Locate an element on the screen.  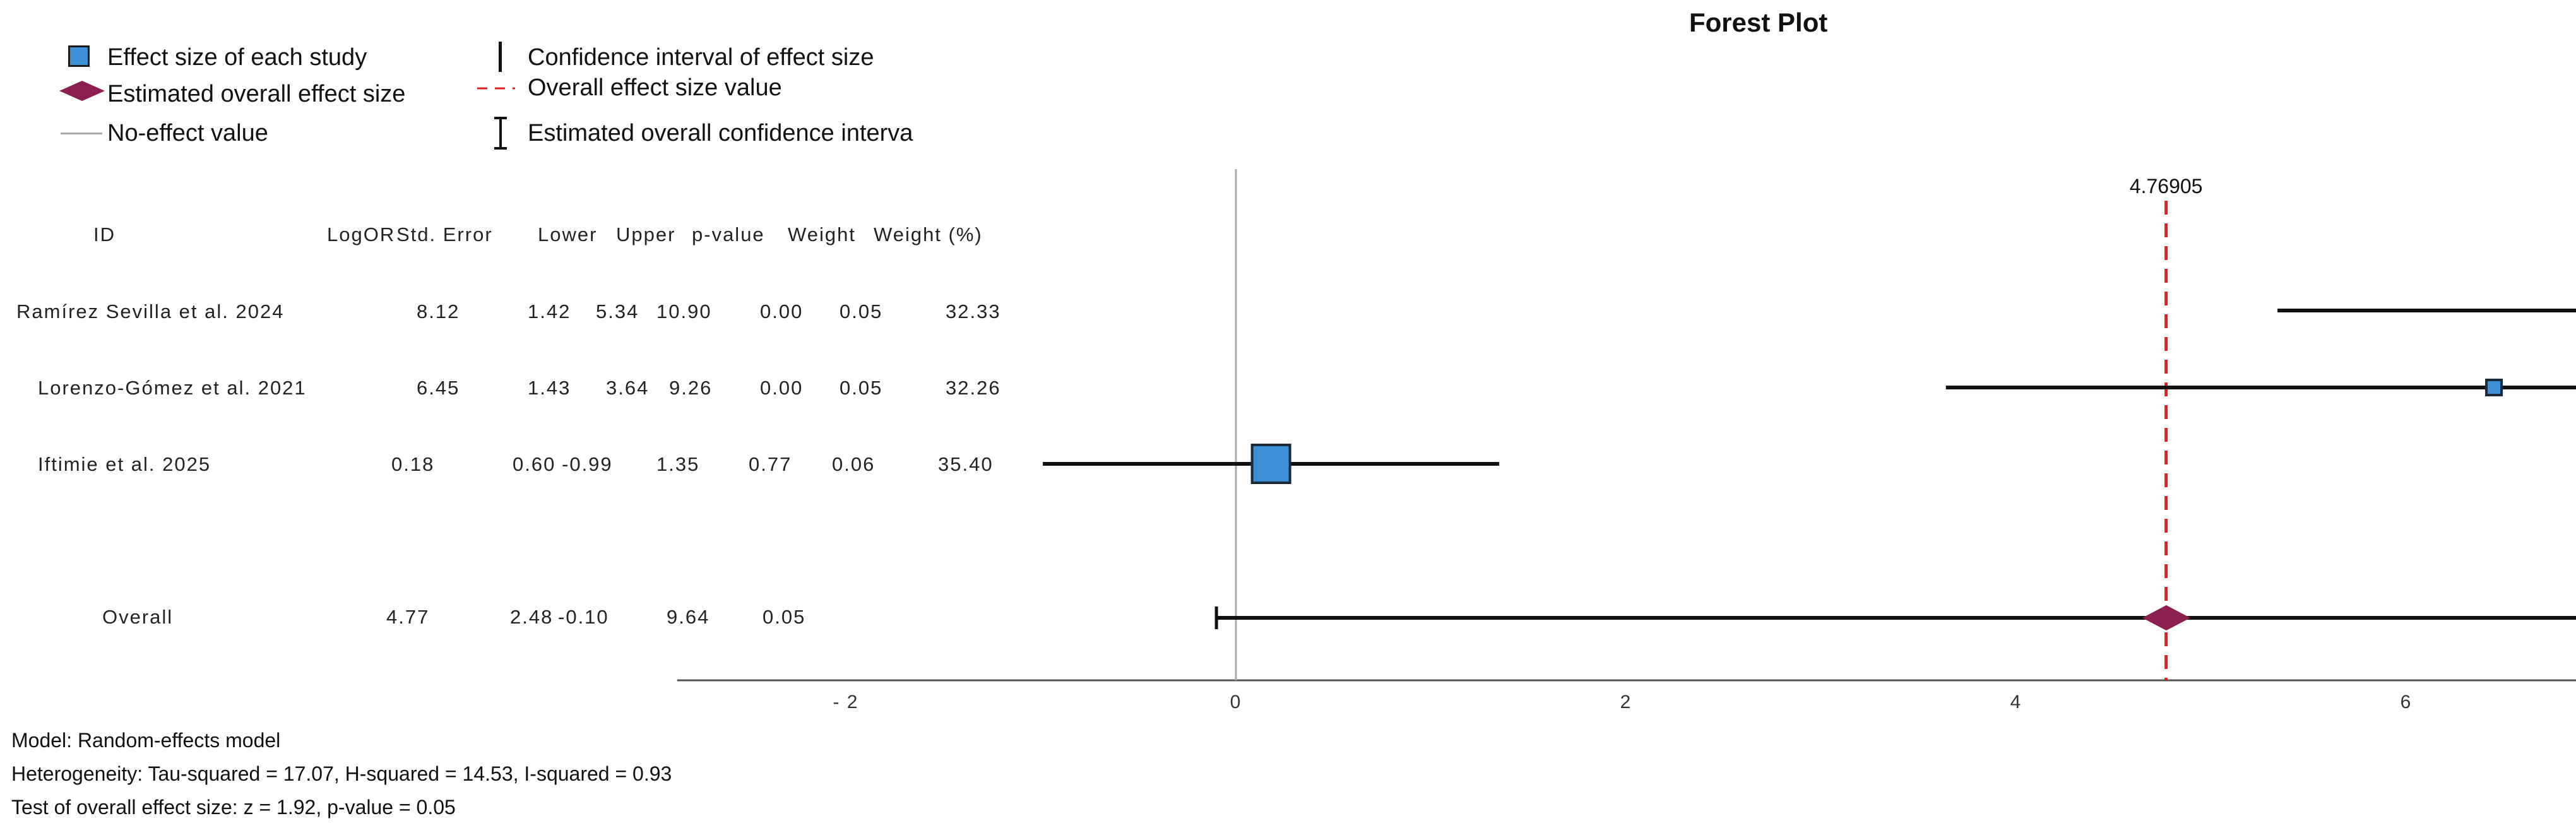
cell-logor: 4.77 is located at coordinates (408, 617).